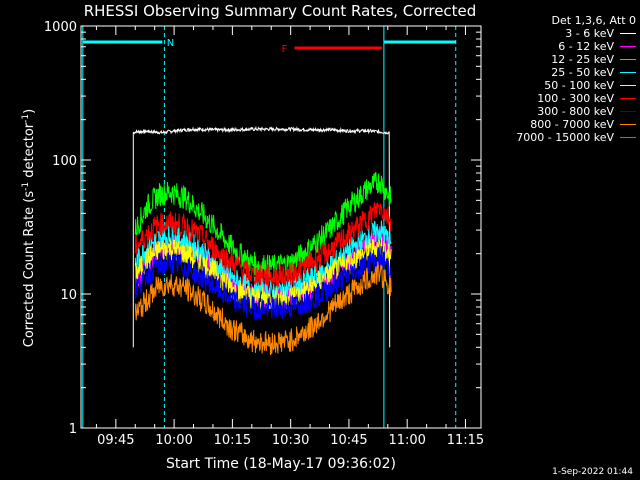 This screenshot has height=480, width=640. I want to click on legend-label: 800 - 7000 keV, so click(572, 124).